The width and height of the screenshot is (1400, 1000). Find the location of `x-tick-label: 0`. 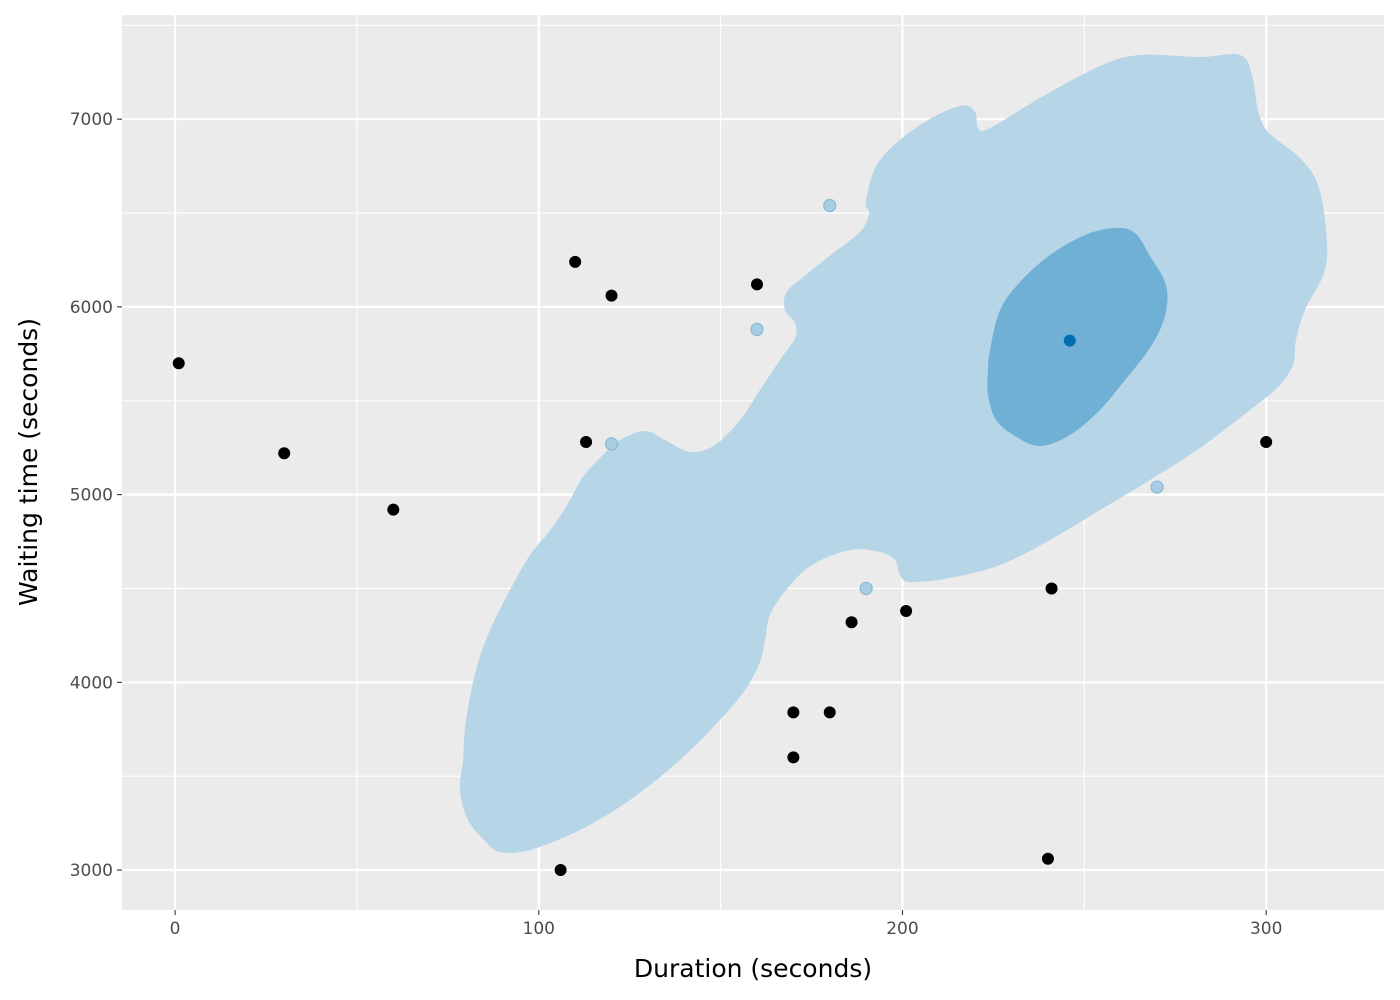

x-tick-label: 0 is located at coordinates (175, 929).